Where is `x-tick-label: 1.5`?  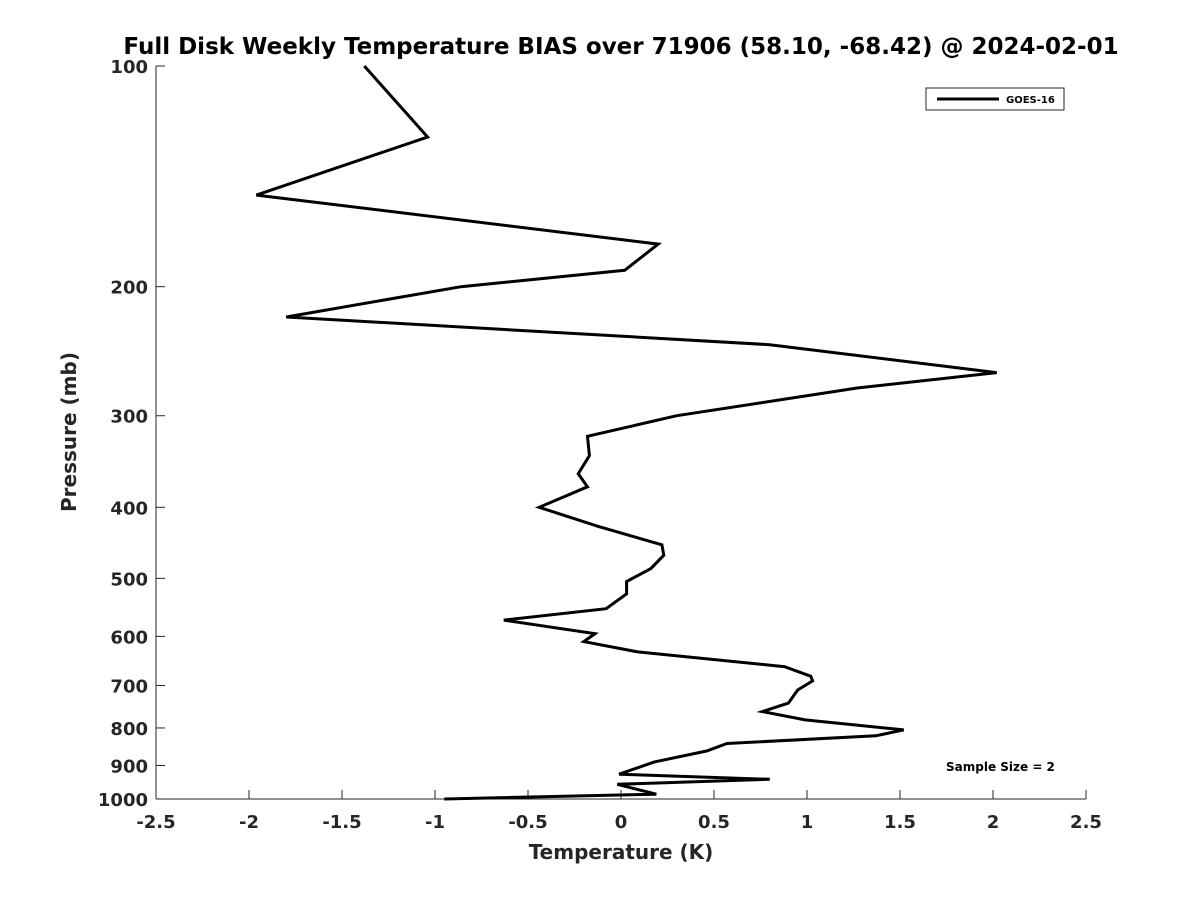 x-tick-label: 1.5 is located at coordinates (900, 822).